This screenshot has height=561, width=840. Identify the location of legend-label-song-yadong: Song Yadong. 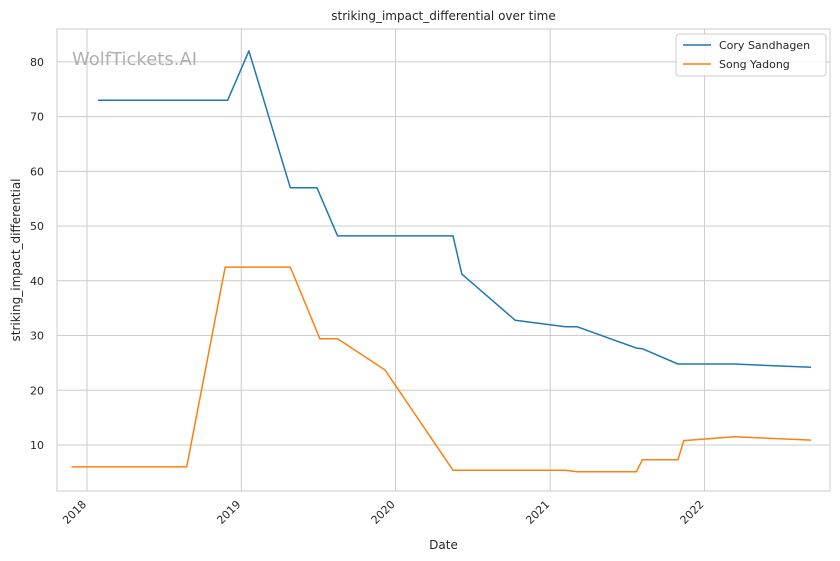
(754, 64).